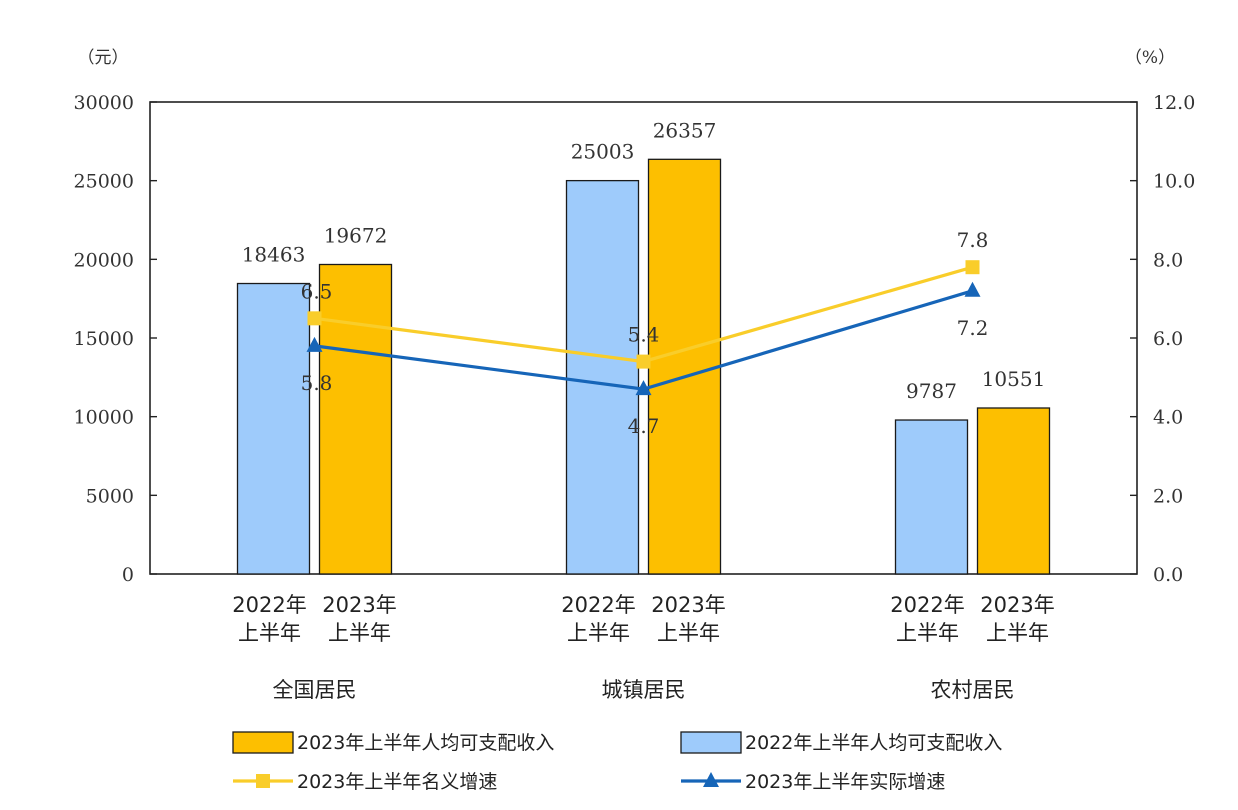 The width and height of the screenshot is (1238, 810). I want to click on left-tick-label: 15000, so click(104, 339).